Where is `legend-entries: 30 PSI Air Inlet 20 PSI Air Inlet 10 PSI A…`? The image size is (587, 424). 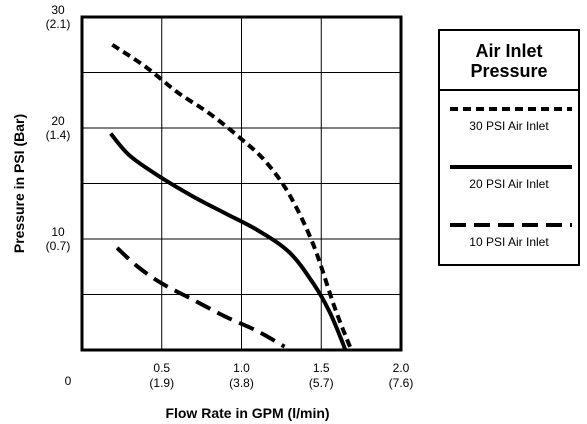 legend-entries: 30 PSI Air Inlet 20 PSI Air Inlet 10 PSI A… is located at coordinates (509, 178).